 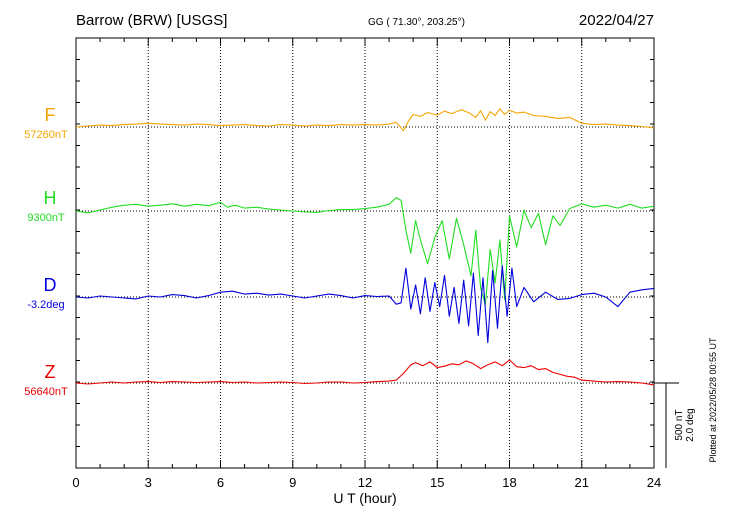 I want to click on x-tick-label-15: 15, so click(x=437, y=482).